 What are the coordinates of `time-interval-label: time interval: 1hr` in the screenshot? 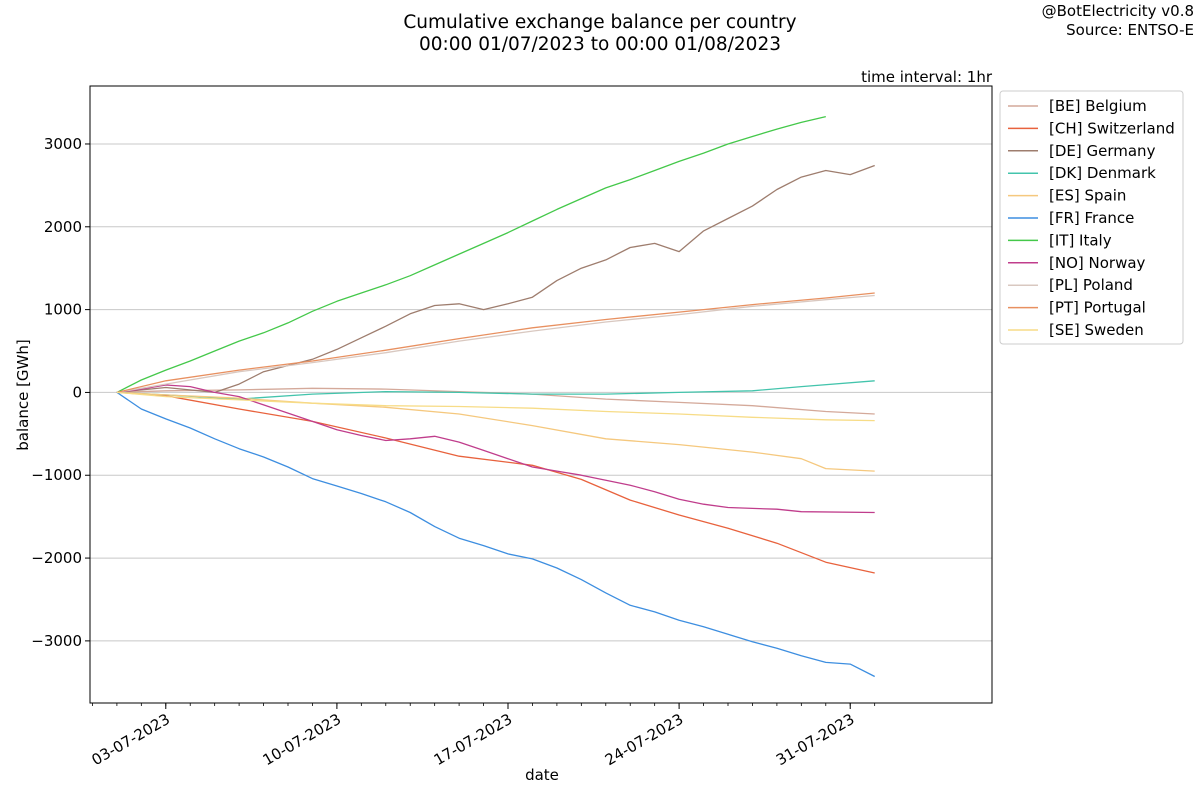 It's located at (926, 77).